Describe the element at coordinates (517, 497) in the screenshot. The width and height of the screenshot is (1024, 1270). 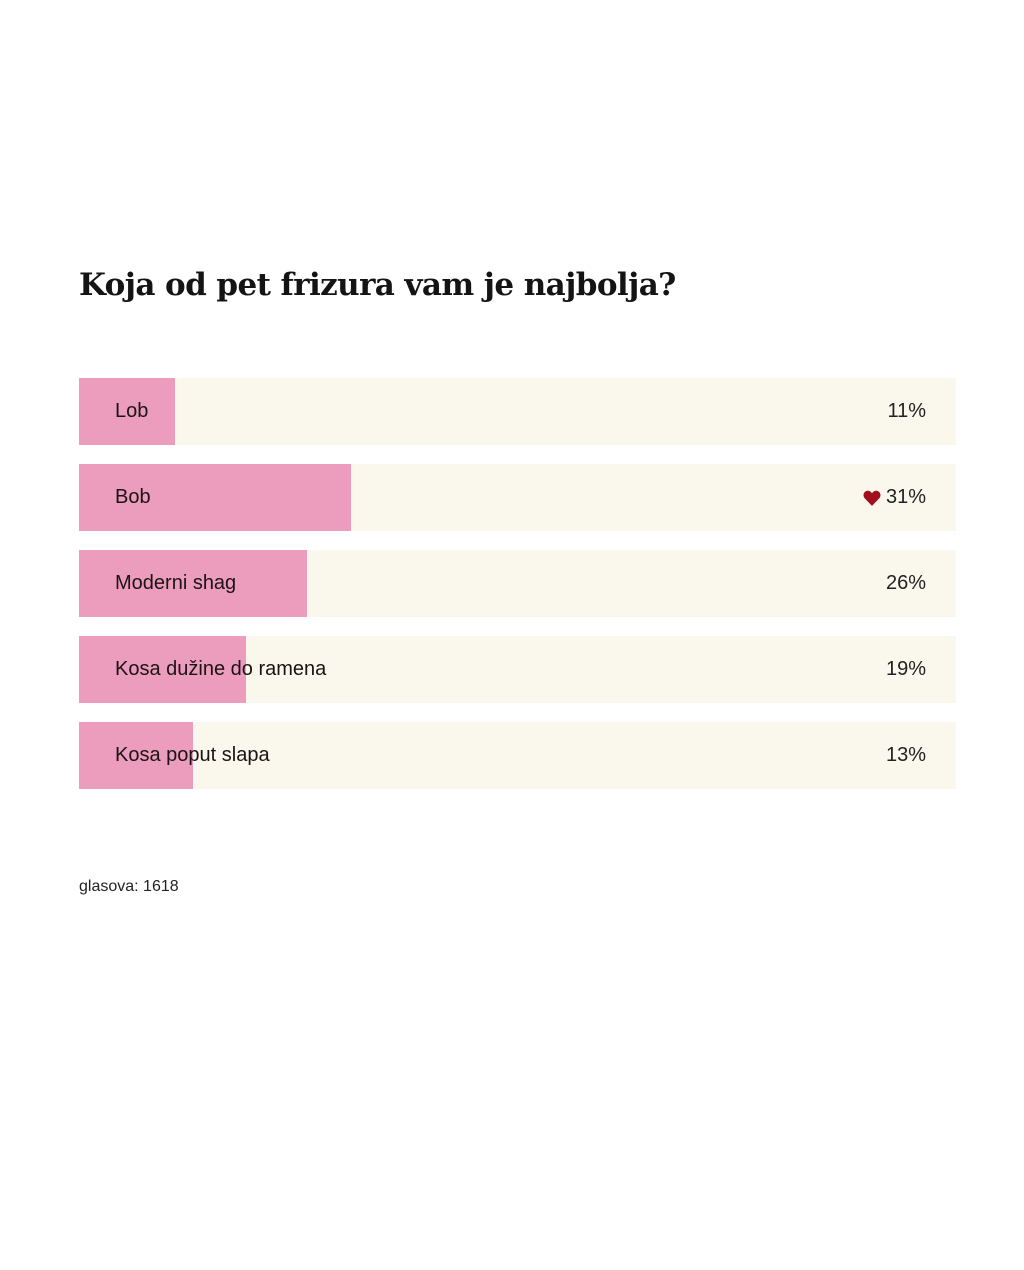
I see `poll-option-bob: Bob 31%` at that location.